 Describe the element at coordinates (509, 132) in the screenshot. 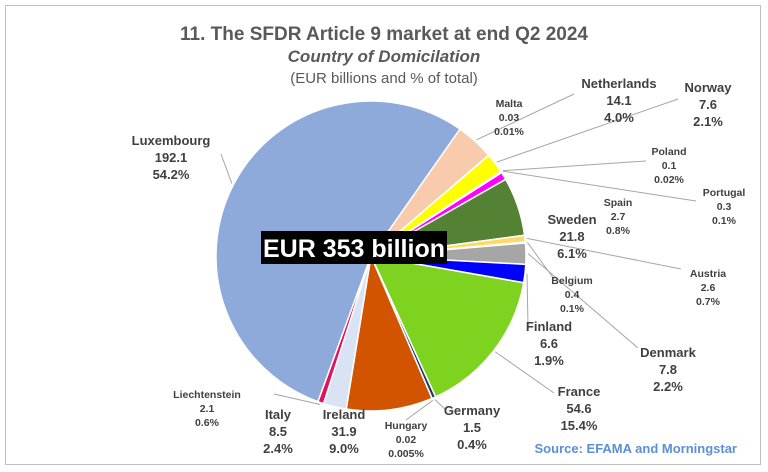

I see `label-share: 0.01%` at that location.